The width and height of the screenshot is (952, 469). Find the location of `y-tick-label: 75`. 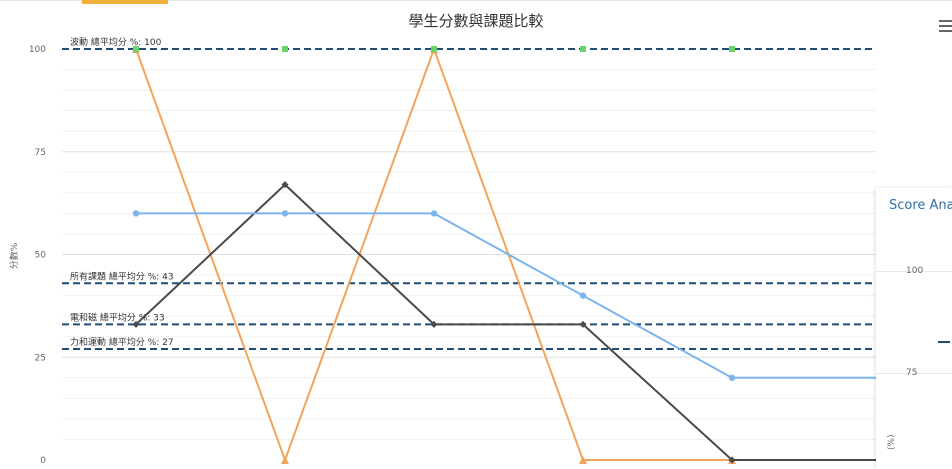

y-tick-label: 75 is located at coordinates (40, 153).